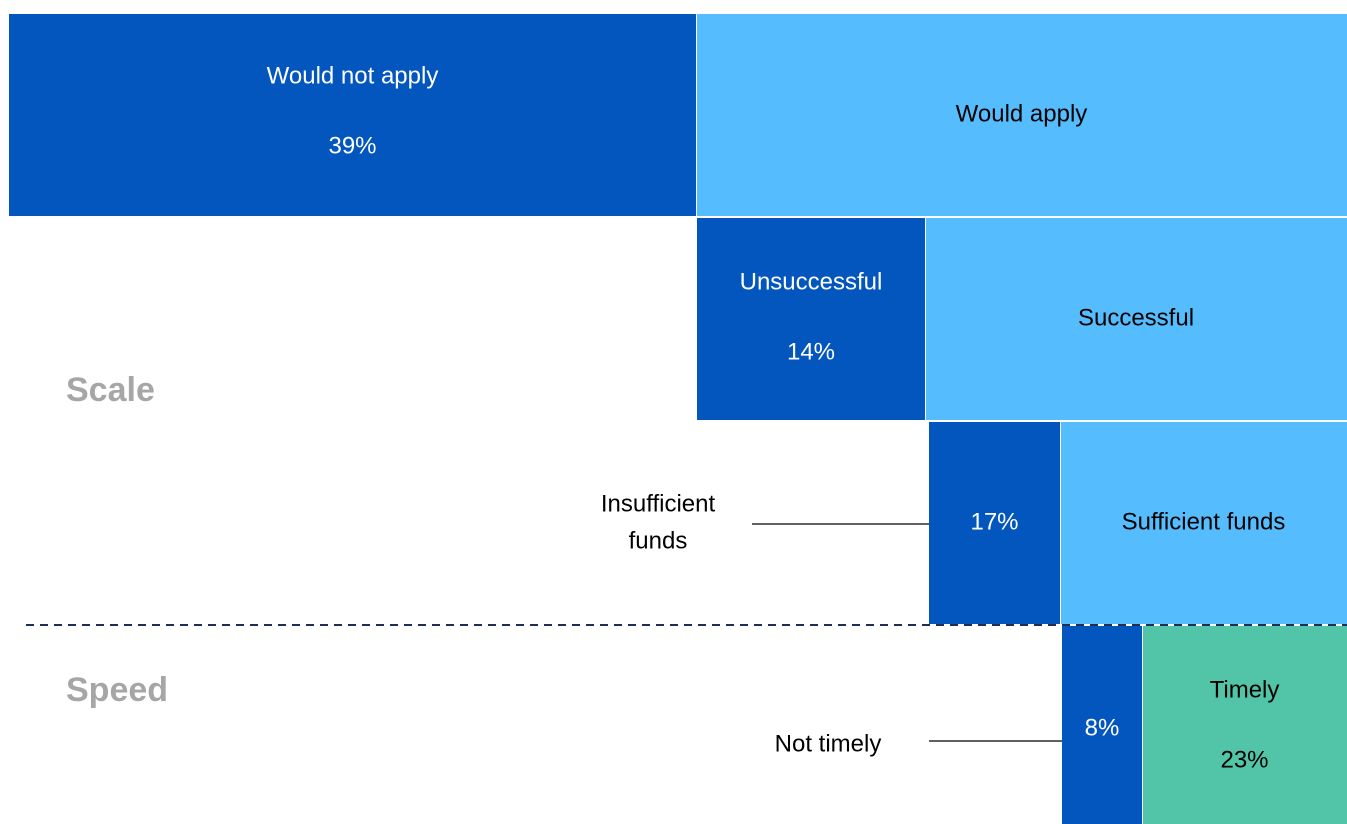 The image size is (1347, 824). Describe the element at coordinates (811, 351) in the screenshot. I see `segment-value: 14%` at that location.